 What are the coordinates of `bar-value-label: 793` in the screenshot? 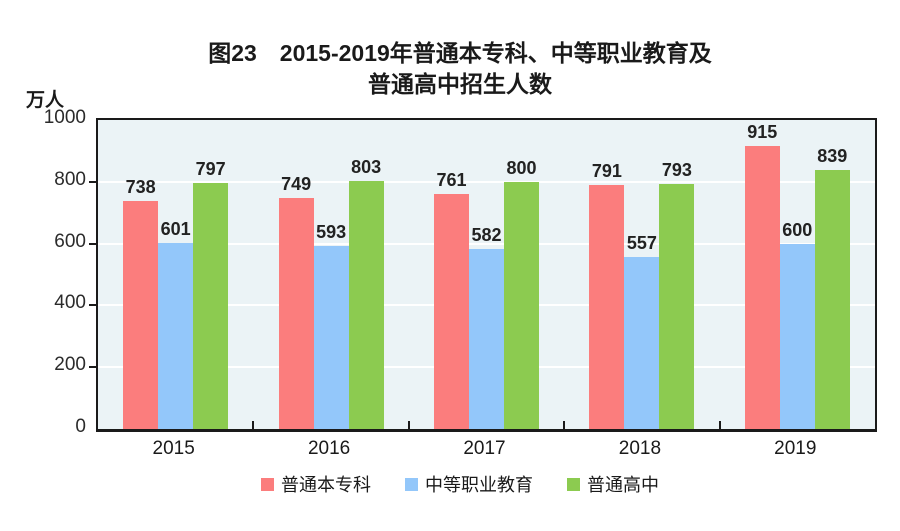 It's located at (676, 169).